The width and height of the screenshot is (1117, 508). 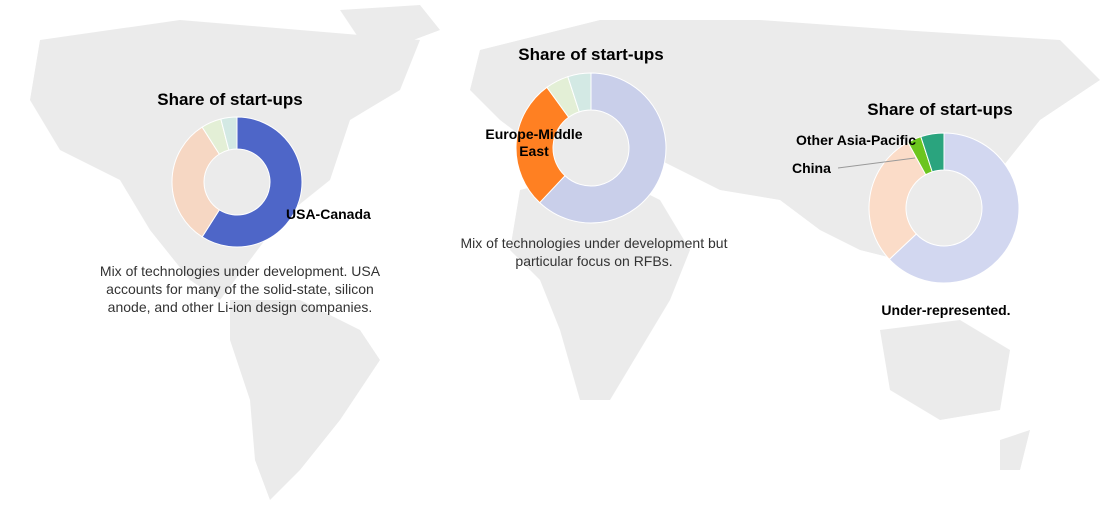 I want to click on slice-label: China, so click(x=811, y=168).